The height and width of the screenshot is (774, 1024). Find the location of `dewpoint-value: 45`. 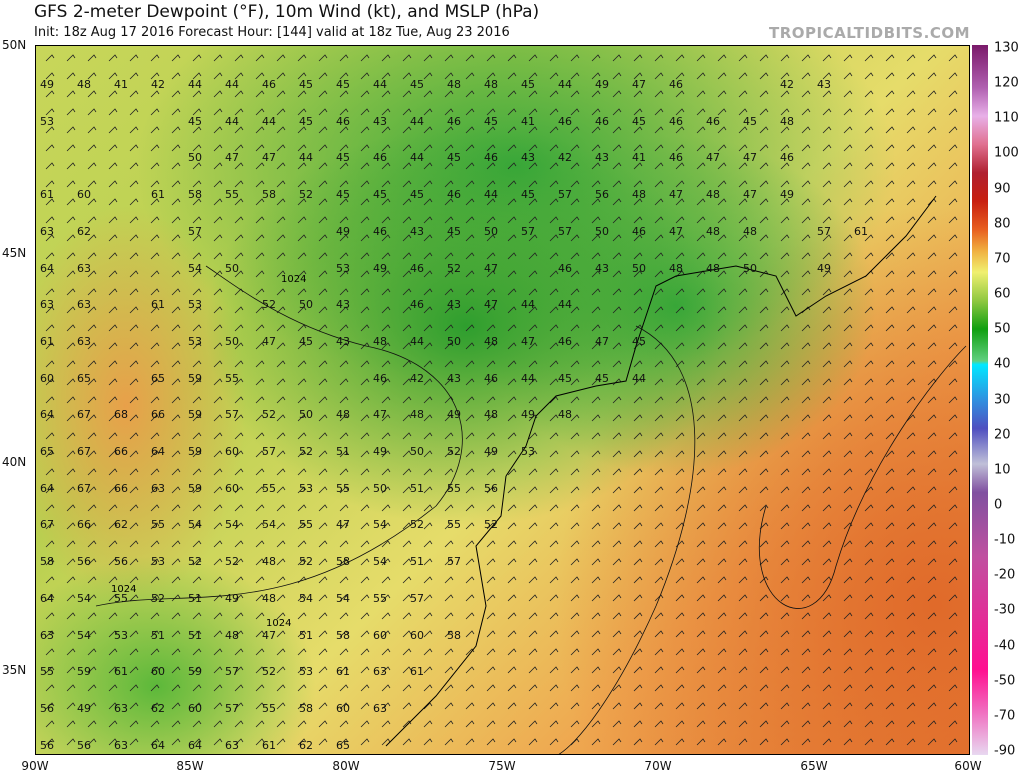

dewpoint-value: 45 is located at coordinates (491, 121).